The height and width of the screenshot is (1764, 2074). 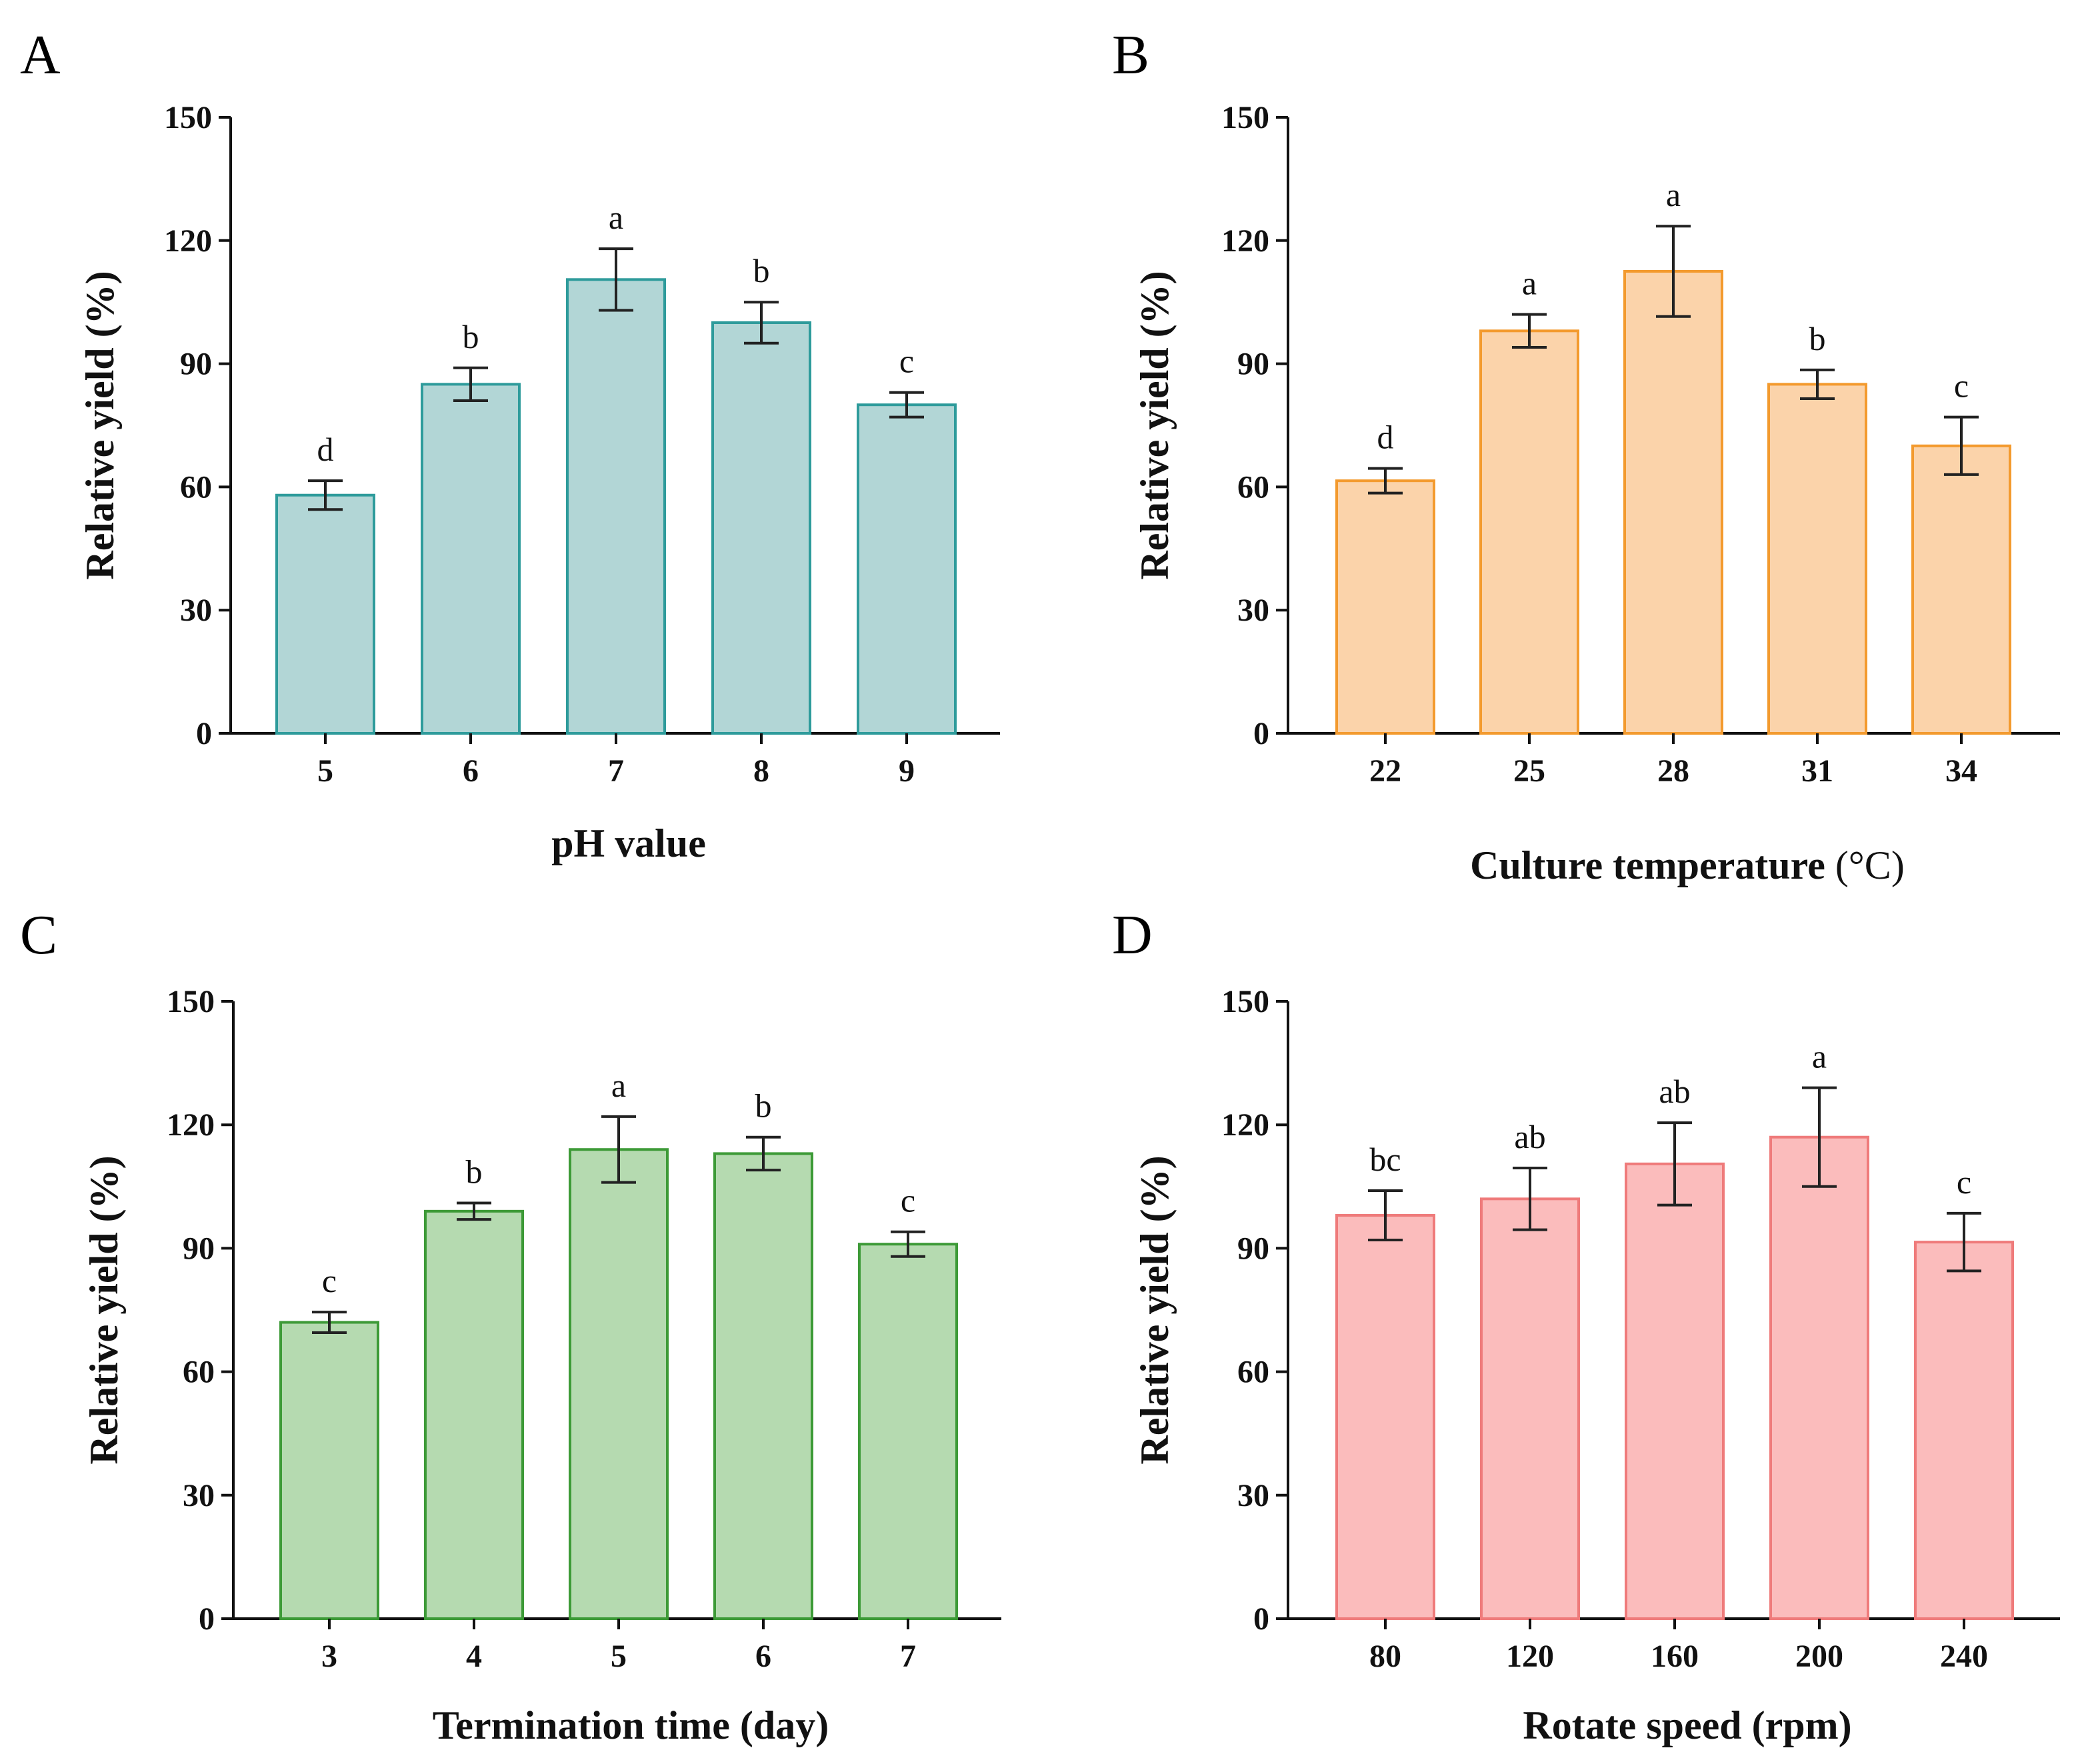 I want to click on significance-label-b: c, so click(x=1961, y=386).